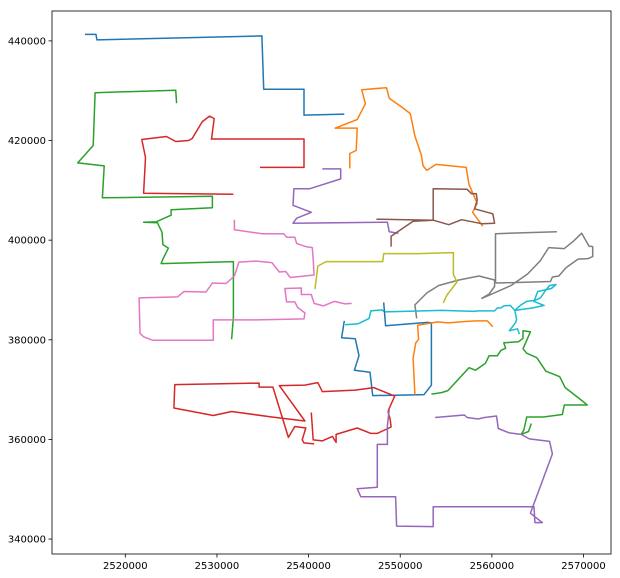 Image resolution: width=620 pixels, height=578 pixels. Describe the element at coordinates (583, 566) in the screenshot. I see `x-tick-label: 2570000` at that location.